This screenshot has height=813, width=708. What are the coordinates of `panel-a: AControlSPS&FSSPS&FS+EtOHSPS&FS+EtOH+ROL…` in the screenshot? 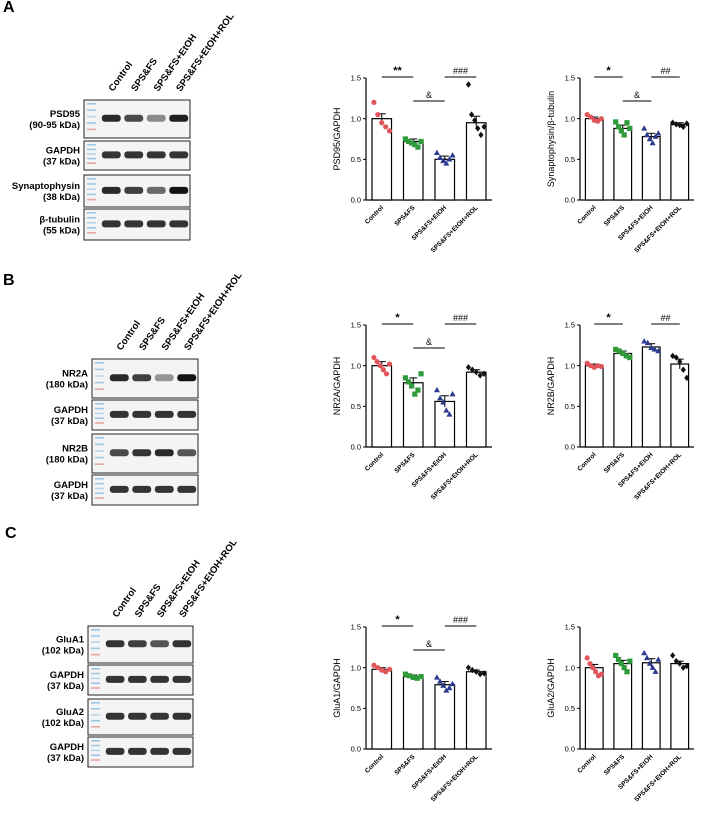 It's located at (120, 120).